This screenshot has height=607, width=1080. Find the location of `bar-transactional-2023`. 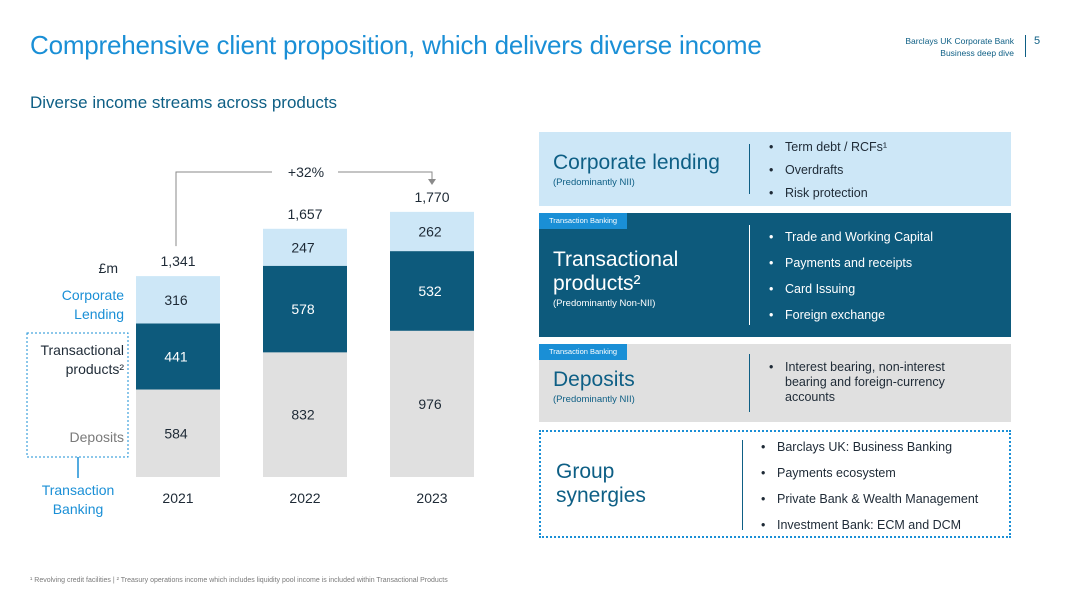

bar-transactional-2023 is located at coordinates (432, 291).